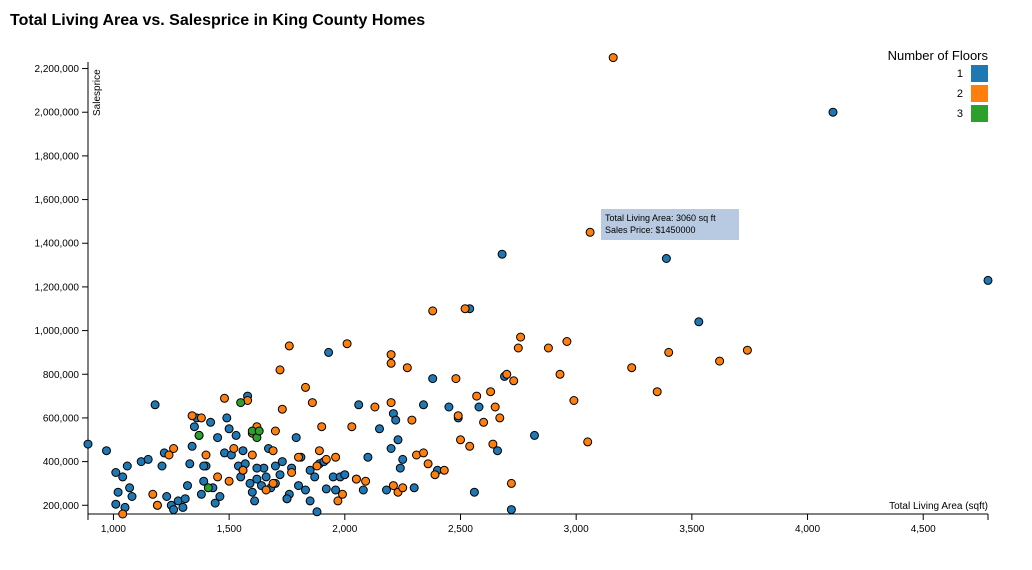  I want to click on legend-label-floors-3: 3, so click(960, 114).